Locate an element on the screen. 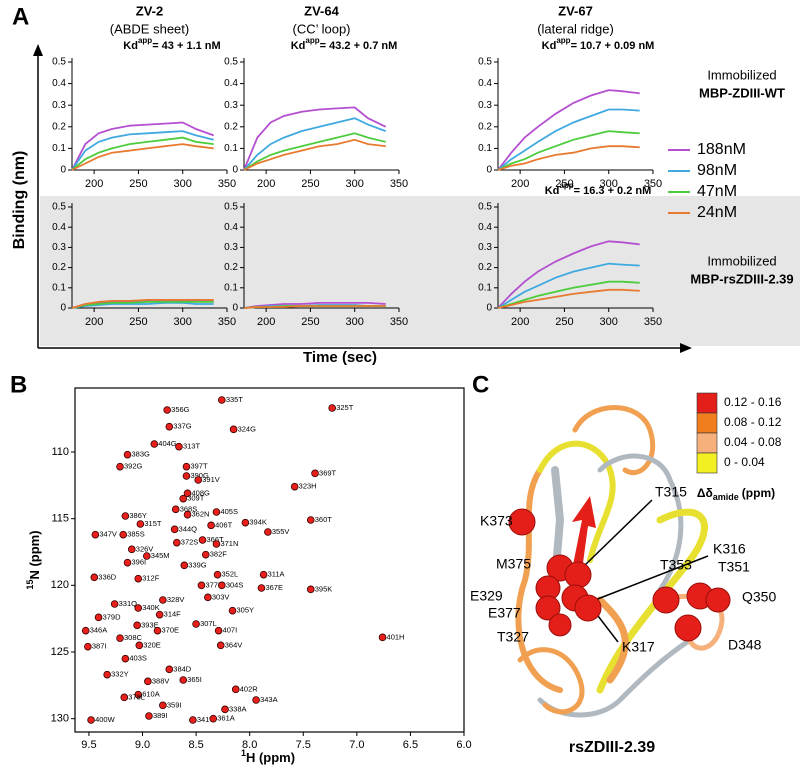 The image size is (800, 768). peak-label: 364V is located at coordinates (234, 644).